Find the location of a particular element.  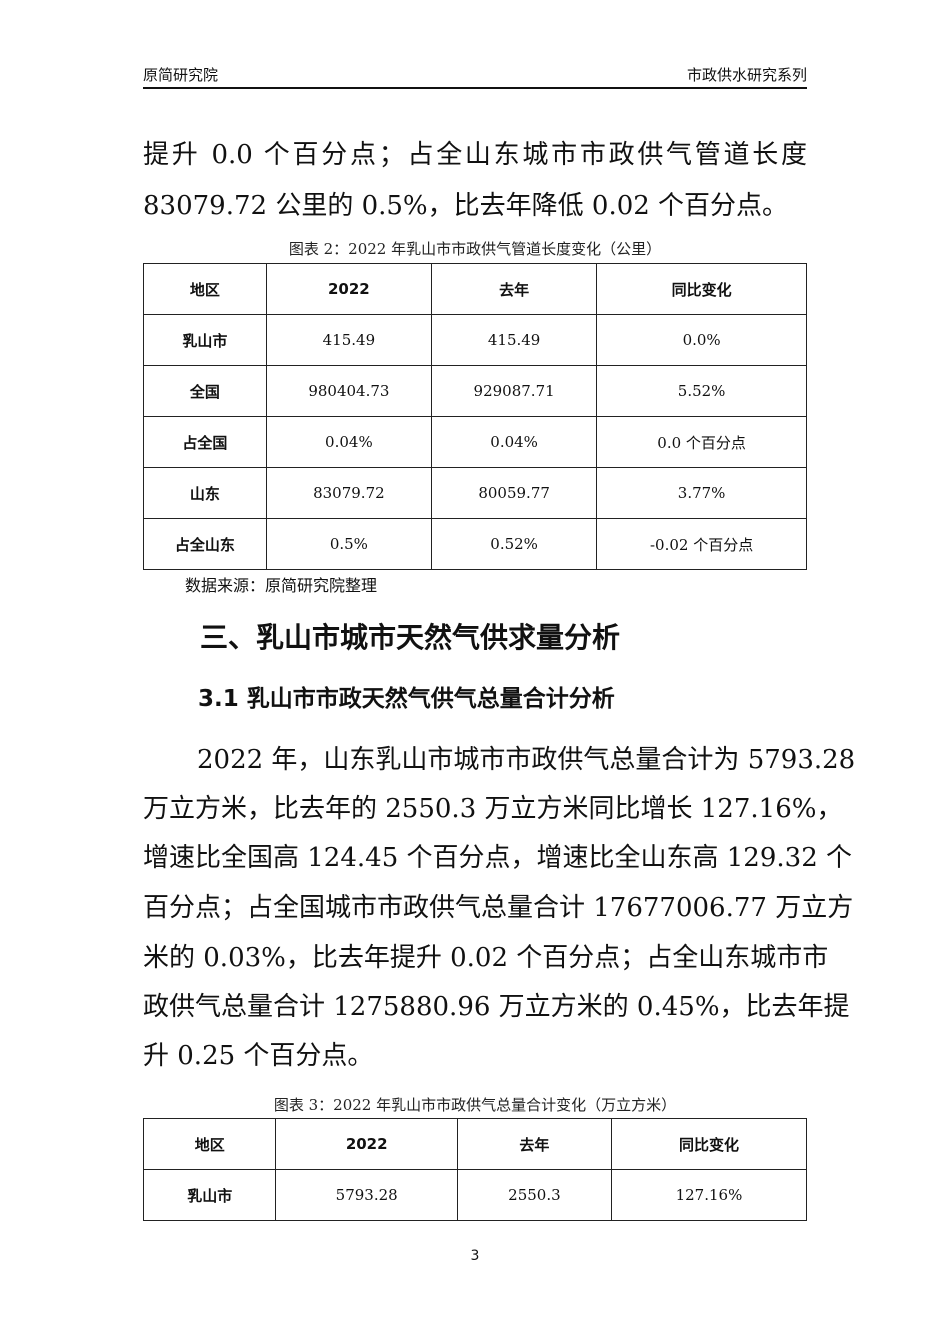

subsection-heading: 3.1 乳山市市政天然气供气总量合计分析 is located at coordinates (406, 699).